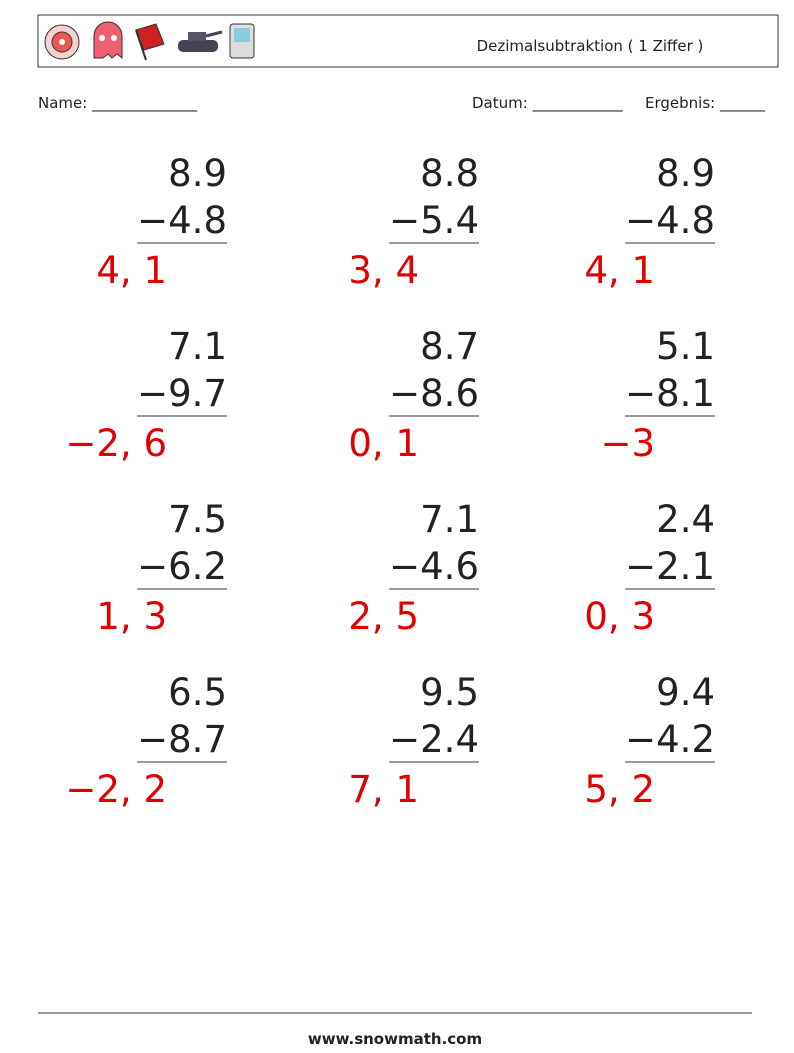 The image size is (794, 1053). I want to click on minuend: 8.7, so click(449, 346).